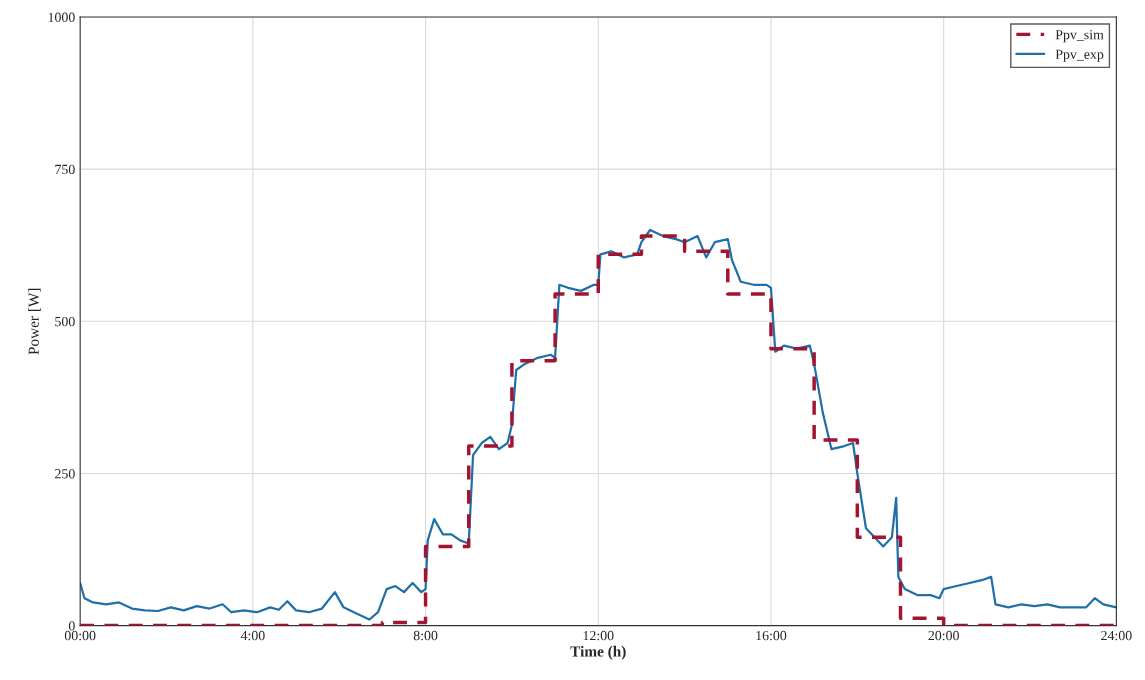 Image resolution: width=1145 pixels, height=680 pixels. I want to click on y-tick-label: 250, so click(65, 474).